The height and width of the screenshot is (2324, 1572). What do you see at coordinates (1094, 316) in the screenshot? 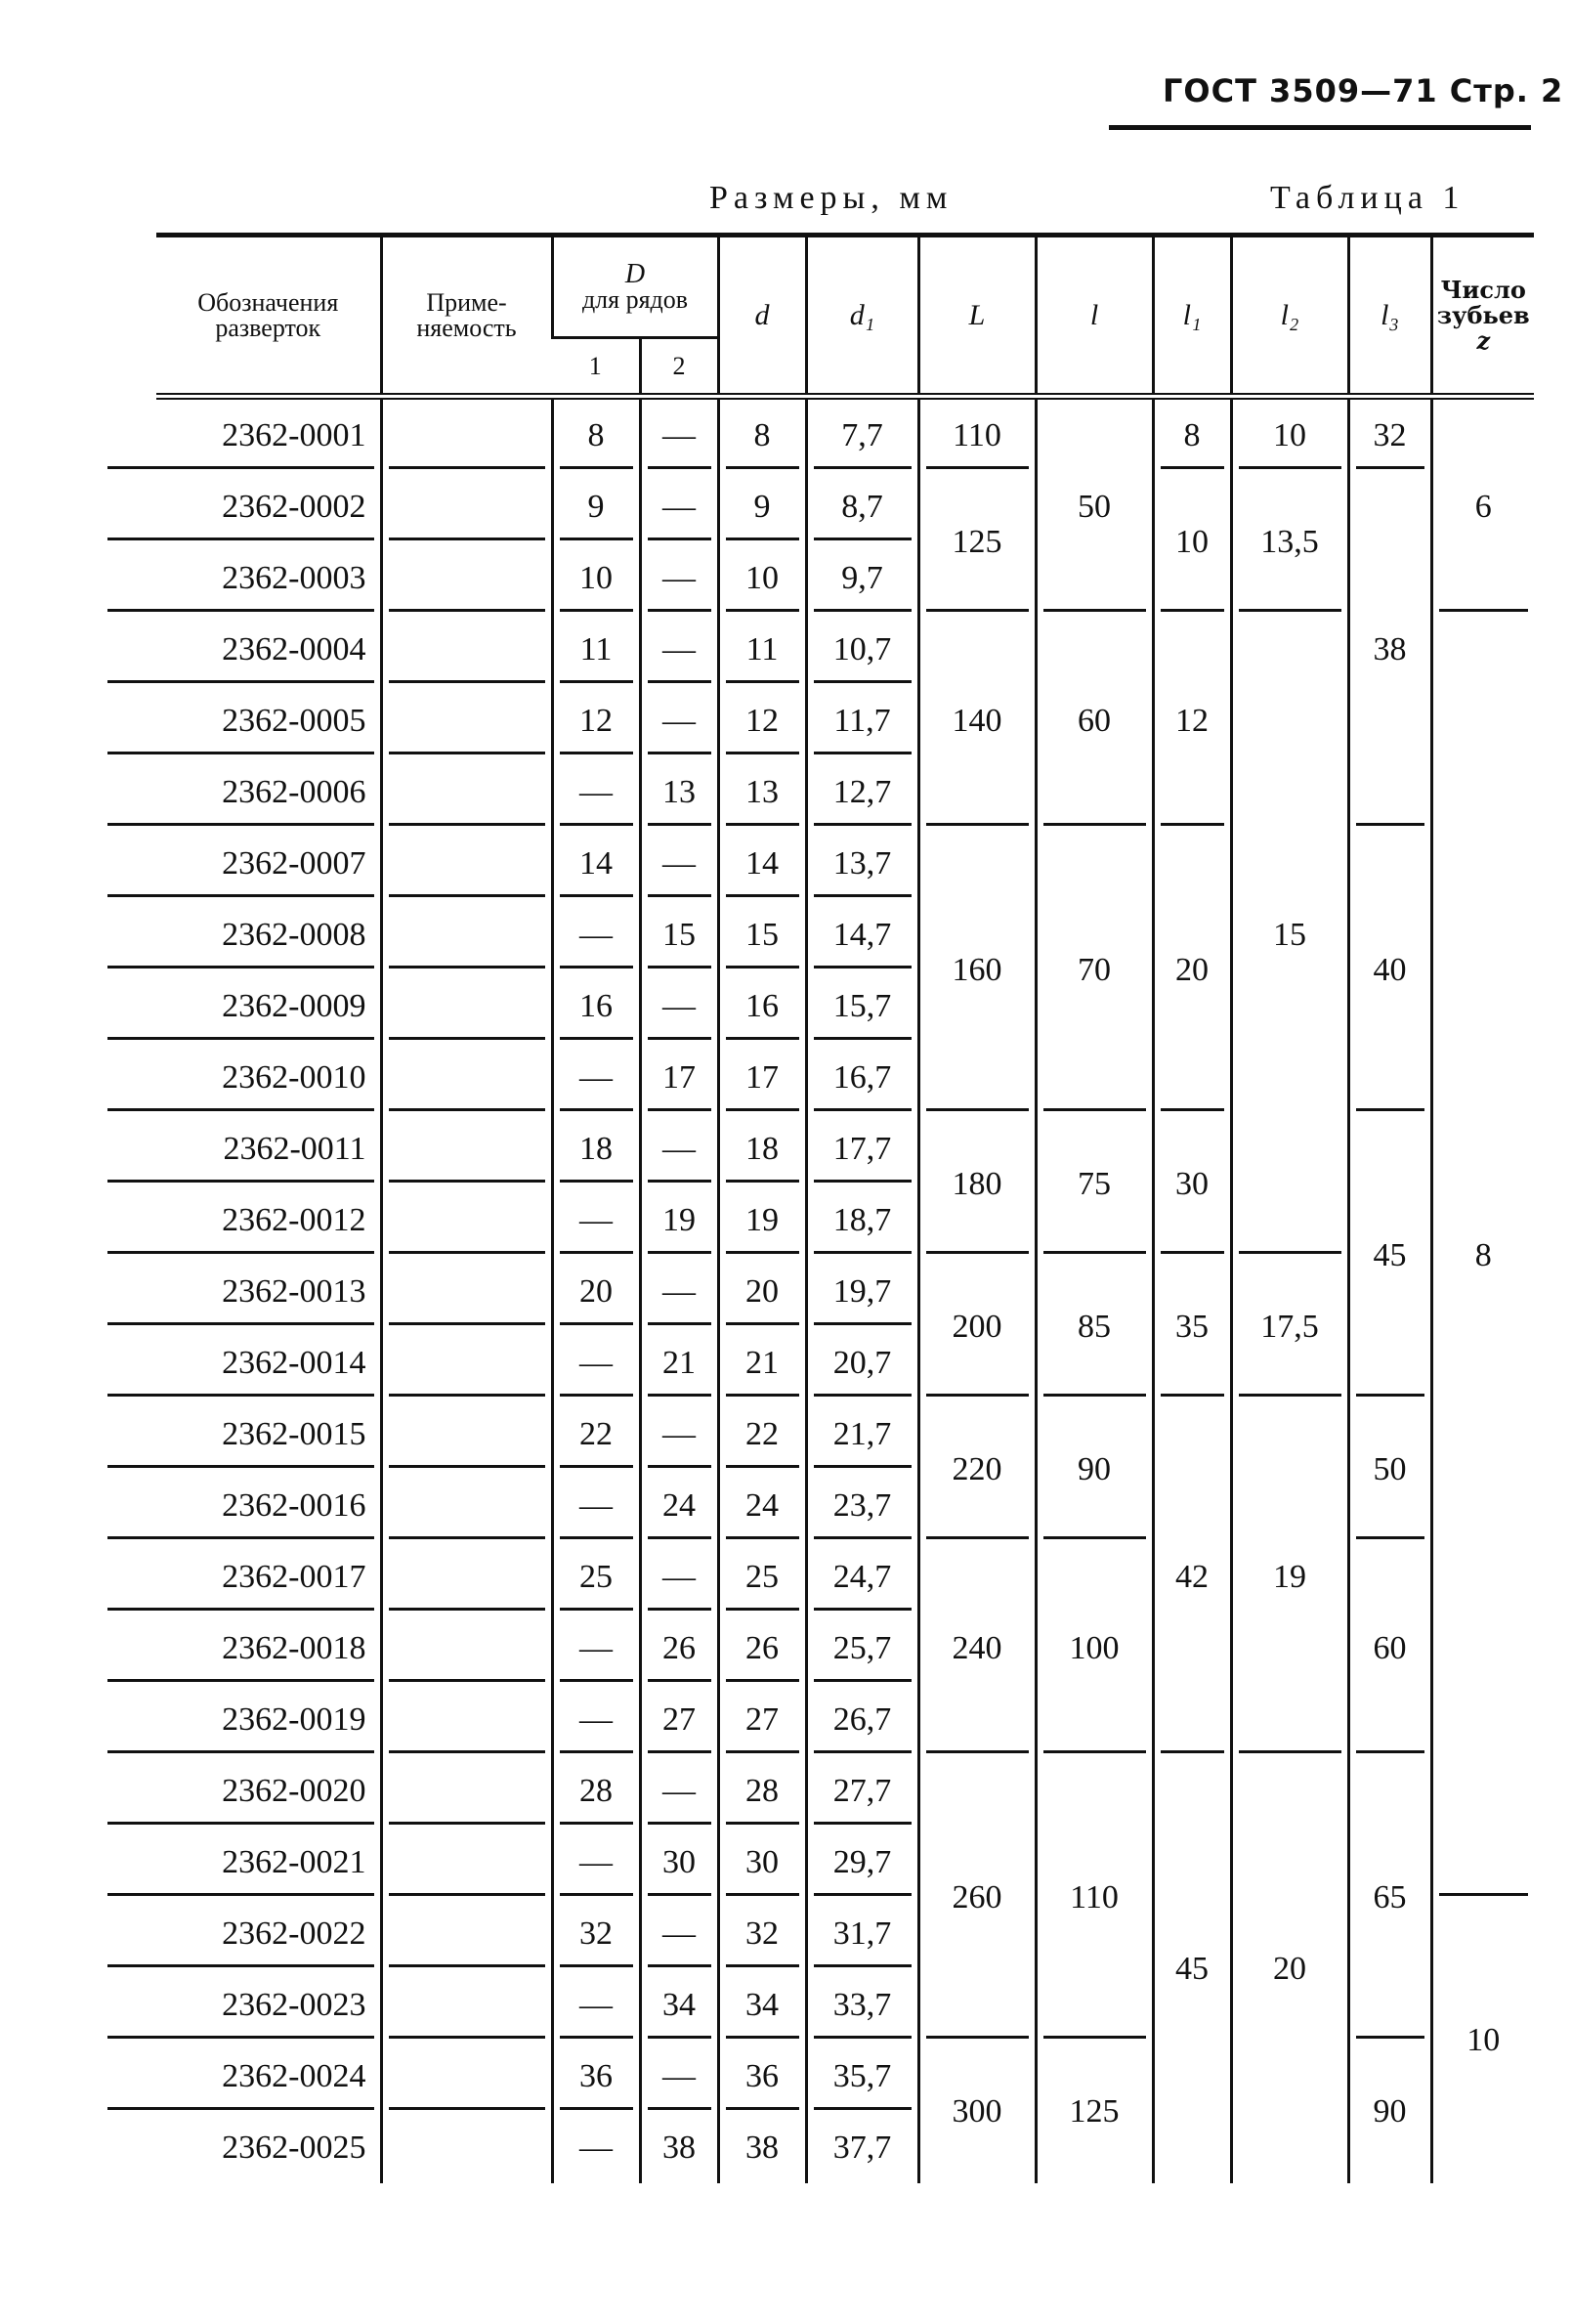
I see `col-header-l: l` at bounding box center [1094, 316].